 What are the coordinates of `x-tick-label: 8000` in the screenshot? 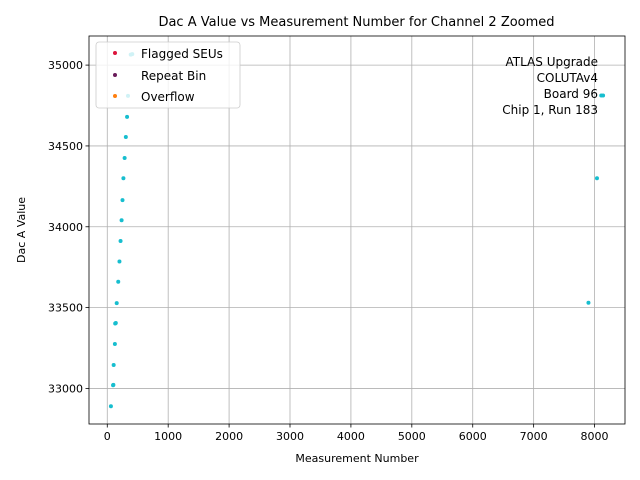 It's located at (595, 436).